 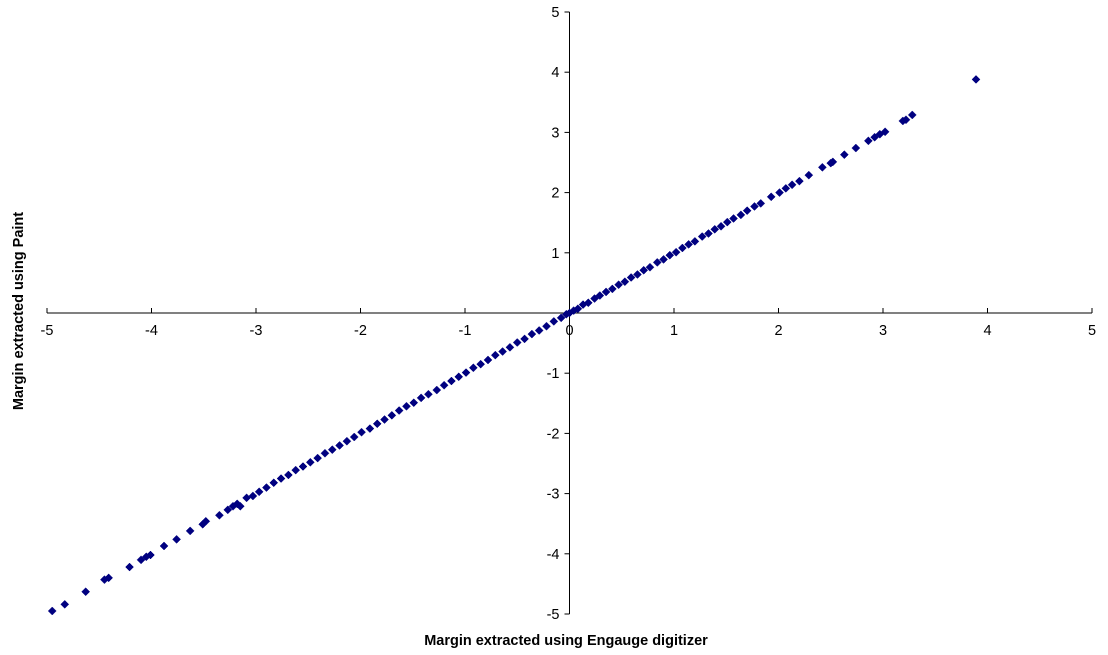 What do you see at coordinates (553, 374) in the screenshot?
I see `y-tick-label: -1` at bounding box center [553, 374].